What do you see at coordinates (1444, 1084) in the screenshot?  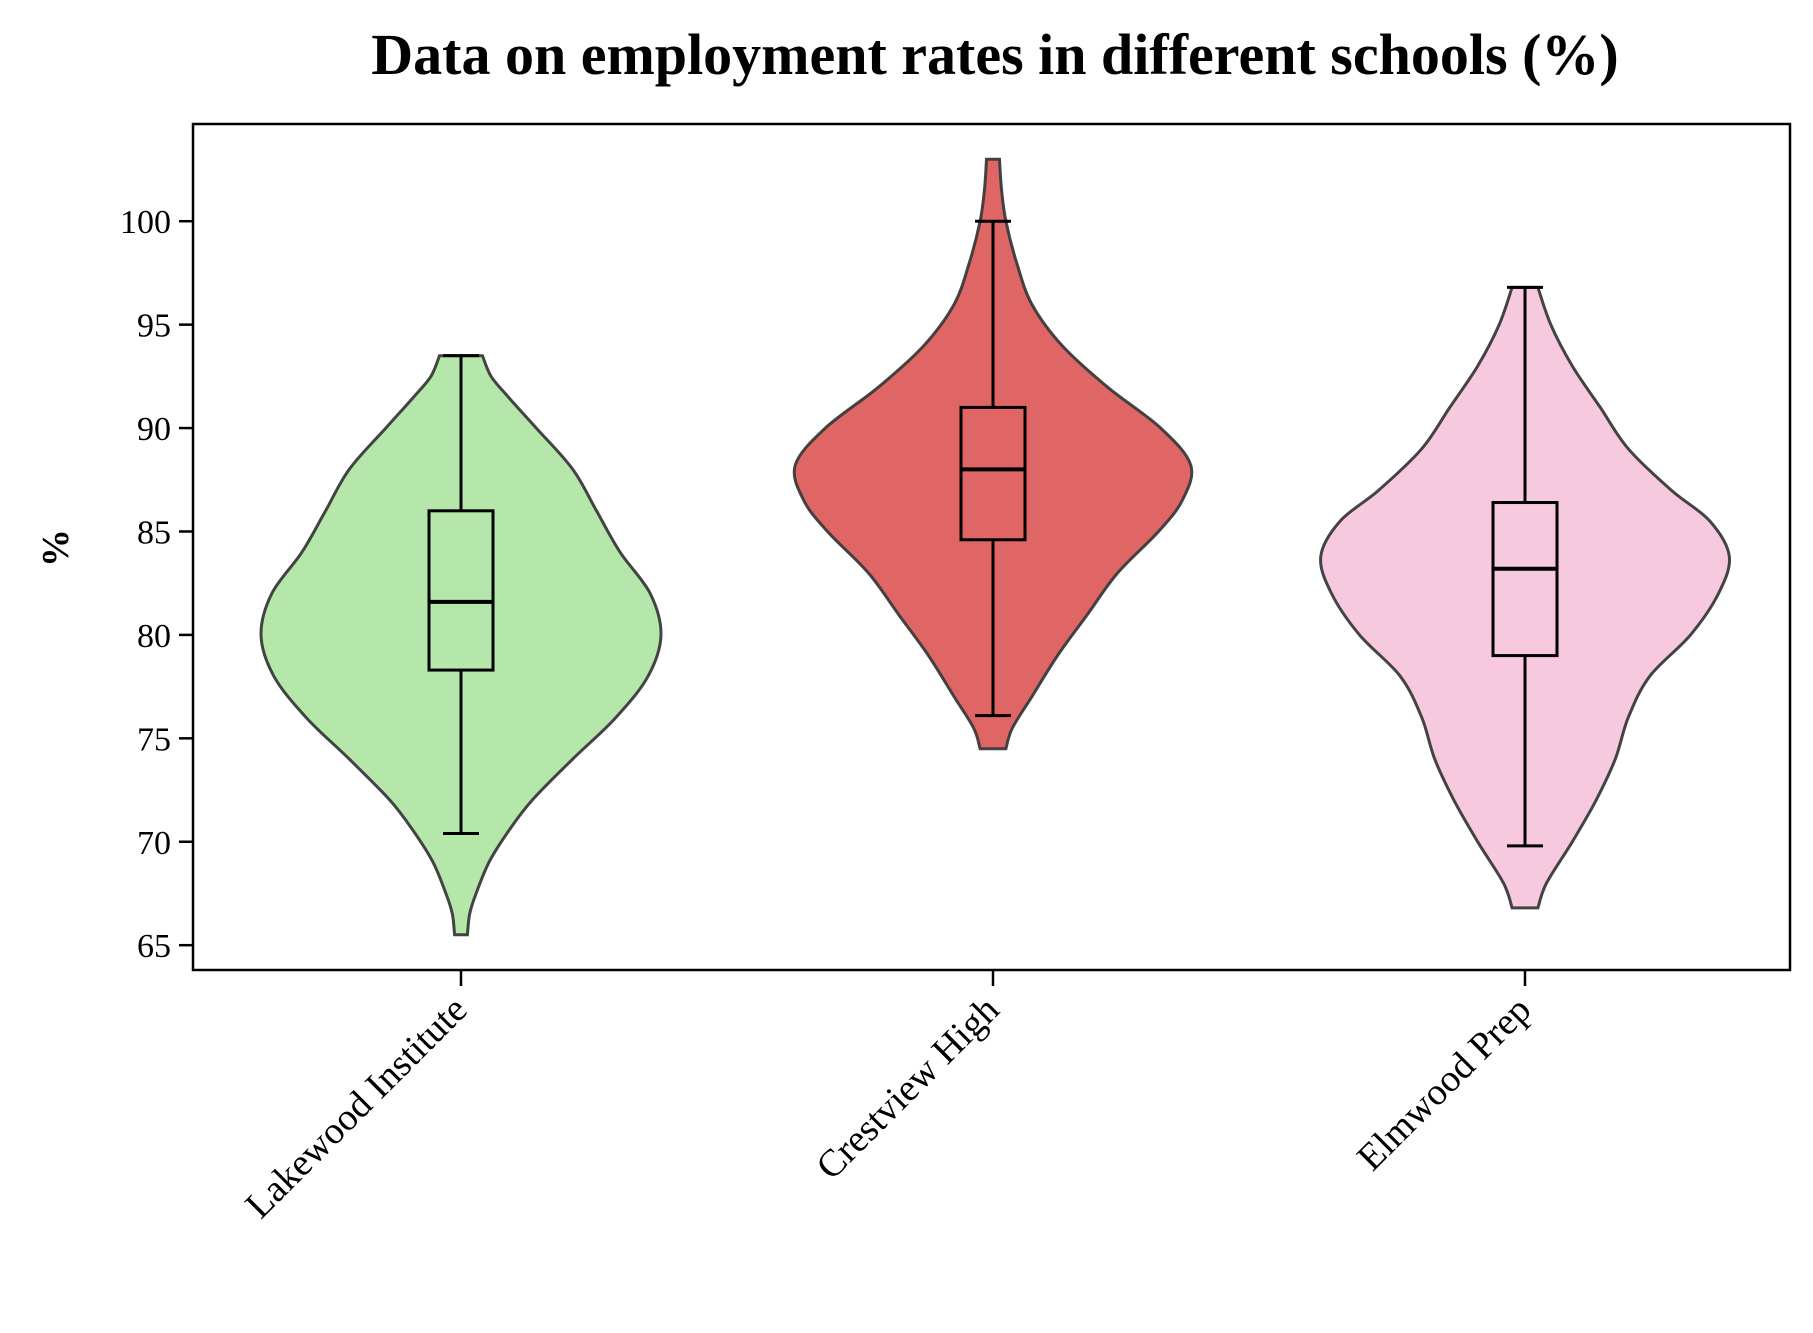 I see `x-tick-label-3: Elmwood Prep` at bounding box center [1444, 1084].